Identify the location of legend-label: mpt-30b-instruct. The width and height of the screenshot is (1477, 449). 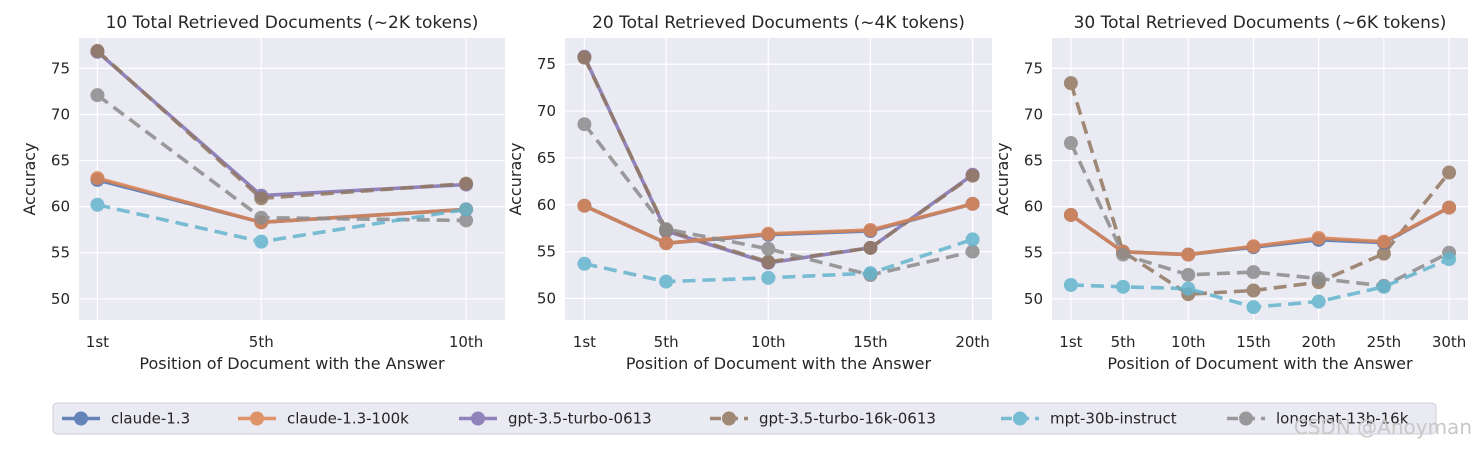
(1113, 419).